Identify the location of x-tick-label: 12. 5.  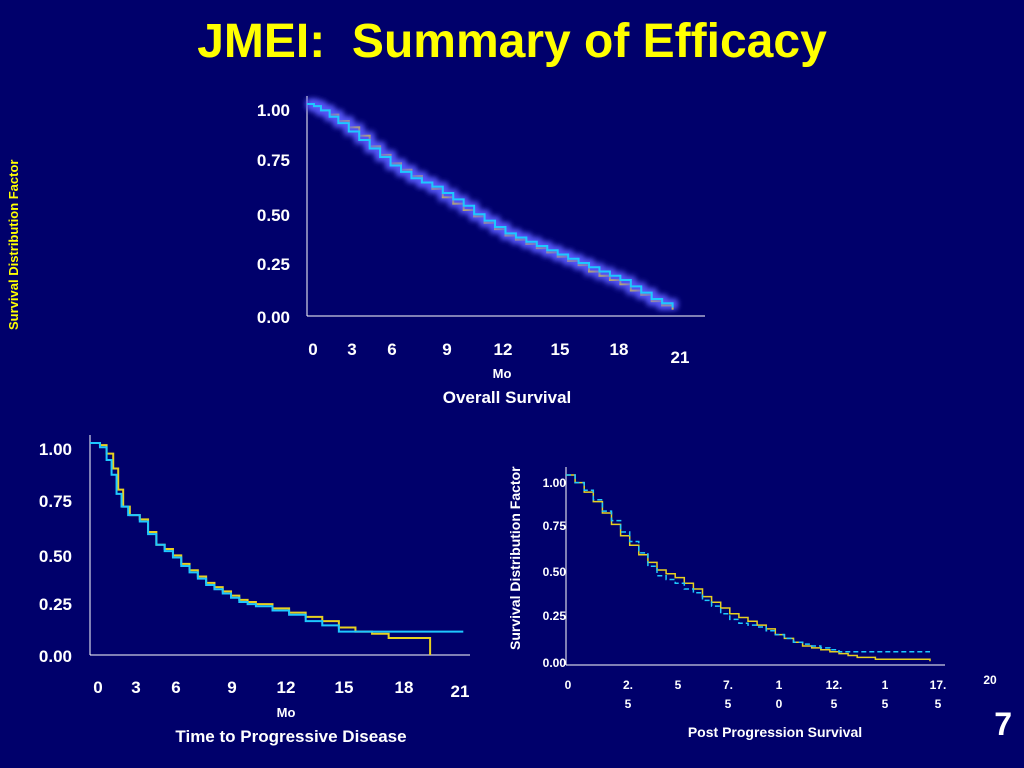
(834, 694).